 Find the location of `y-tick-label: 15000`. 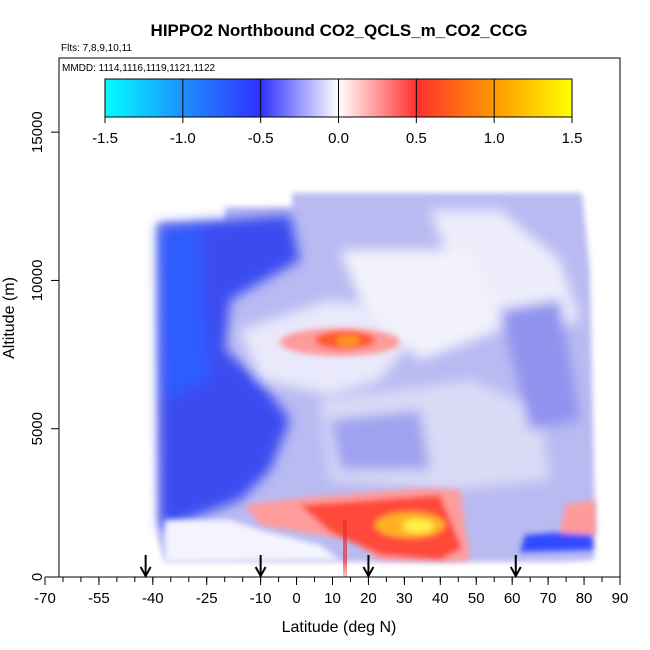

y-tick-label: 15000 is located at coordinates (37, 132).